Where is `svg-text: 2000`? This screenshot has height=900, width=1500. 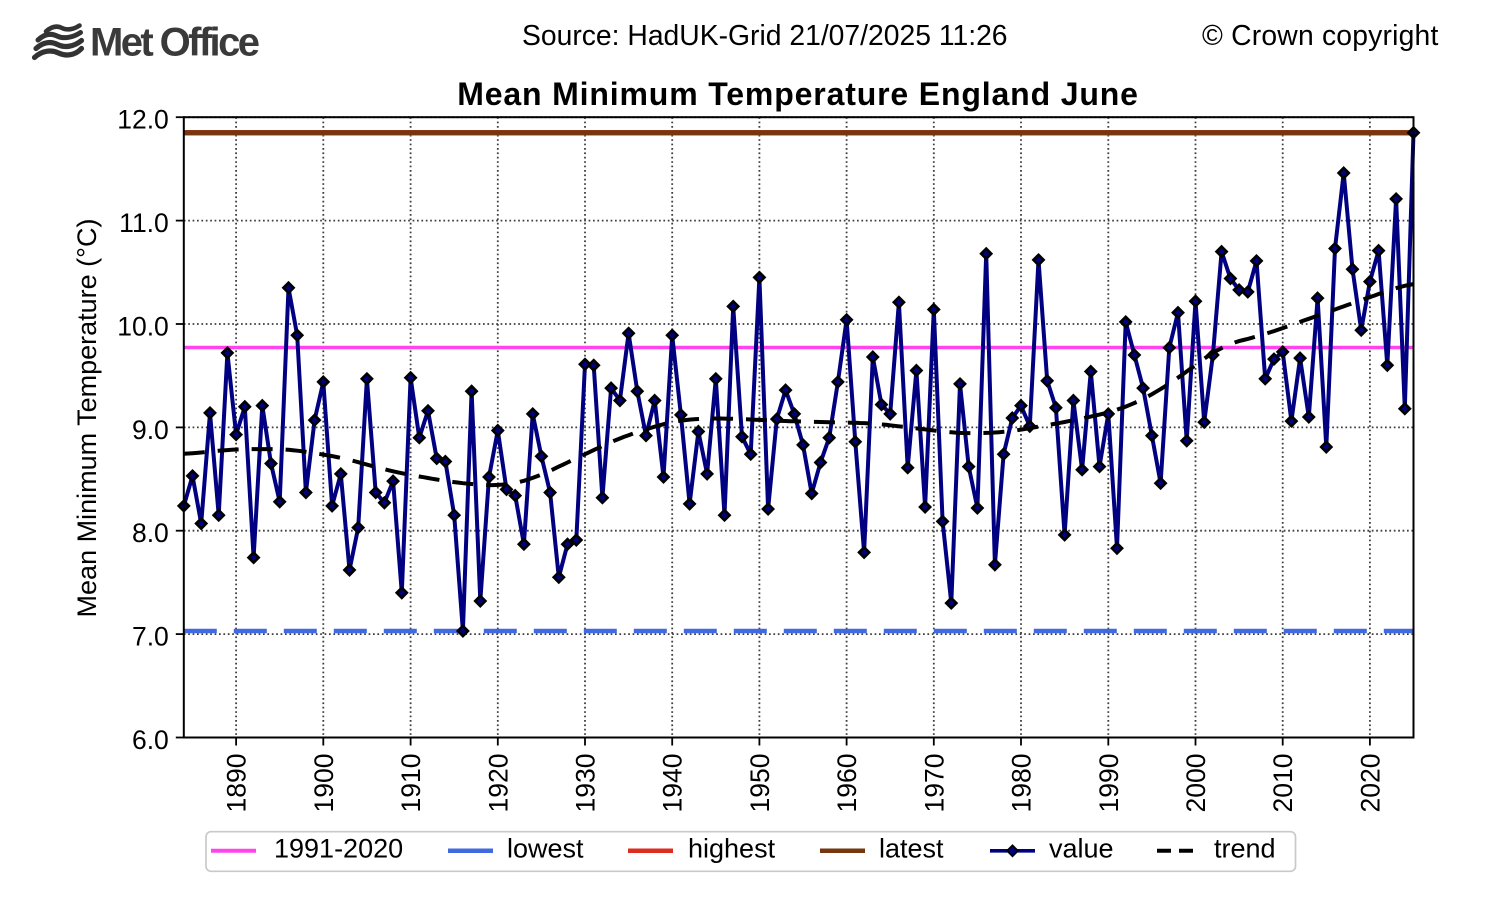
svg-text: 2000 is located at coordinates (1196, 783).